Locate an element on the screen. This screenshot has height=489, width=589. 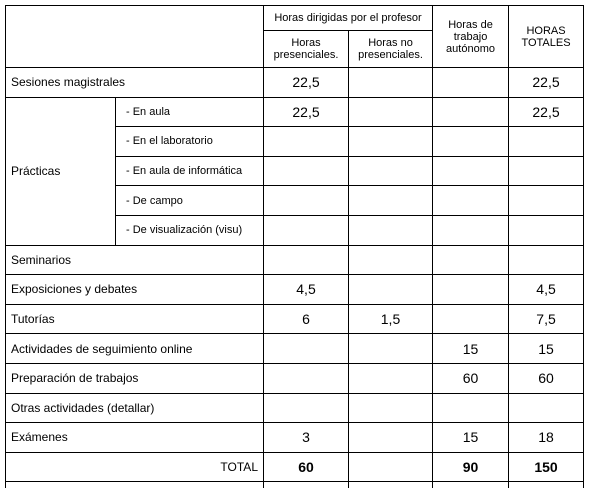
total-row: TOTAL 60 90 150 is located at coordinates (295, 467).